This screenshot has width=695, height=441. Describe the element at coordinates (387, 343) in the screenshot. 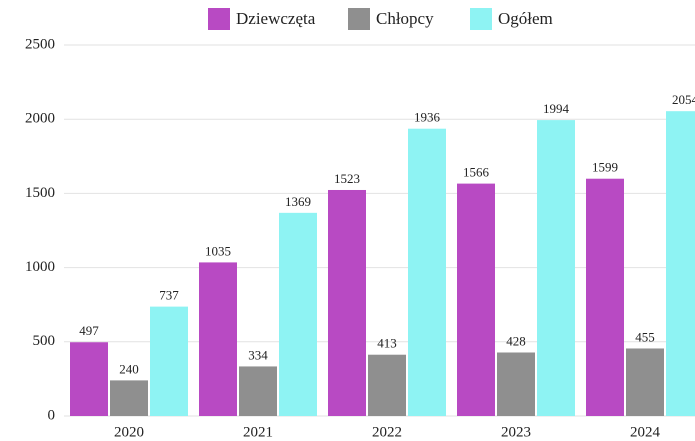

I see `value-label: 413` at that location.